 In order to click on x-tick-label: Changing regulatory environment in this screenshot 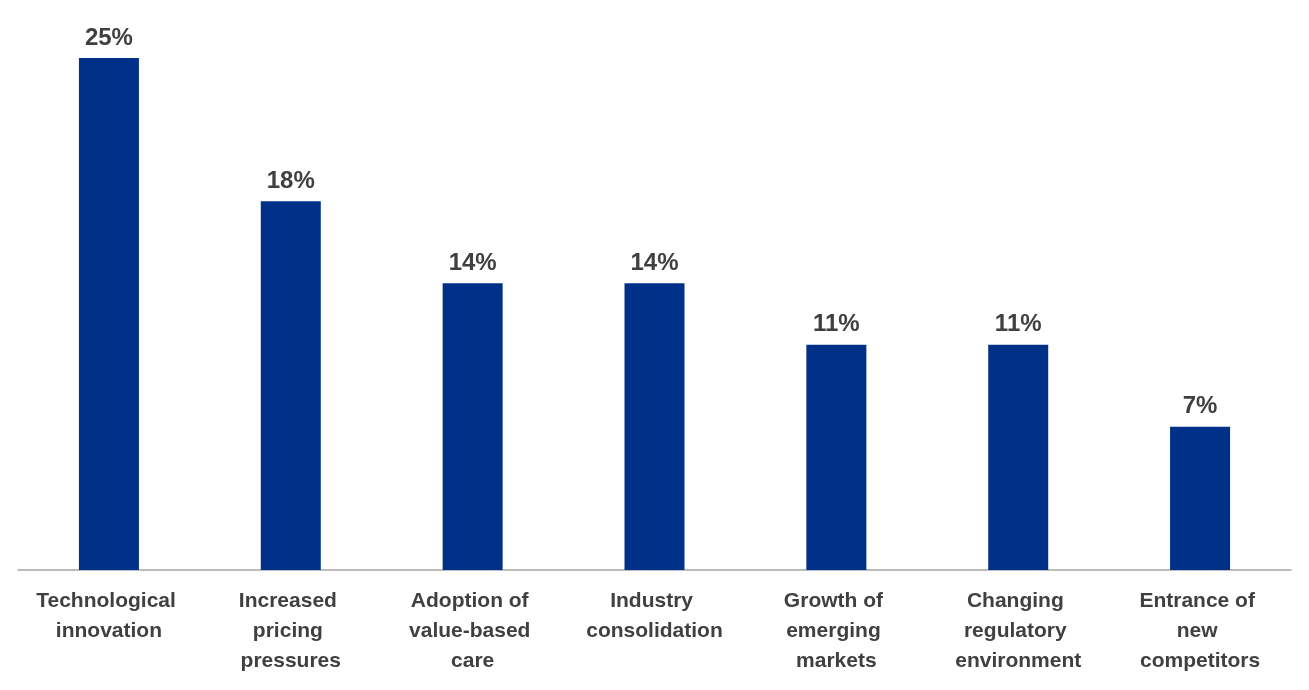, I will do `click(1018, 629)`.